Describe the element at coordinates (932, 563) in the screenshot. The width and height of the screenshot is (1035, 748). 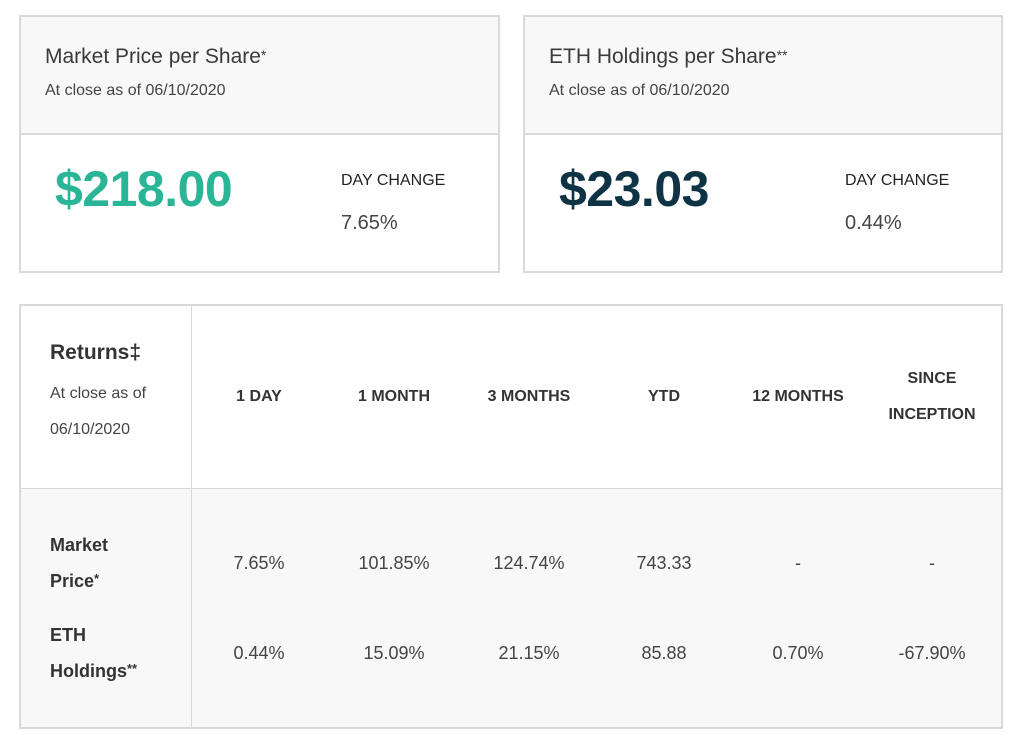
I see `cell-market-since-inception: -` at that location.